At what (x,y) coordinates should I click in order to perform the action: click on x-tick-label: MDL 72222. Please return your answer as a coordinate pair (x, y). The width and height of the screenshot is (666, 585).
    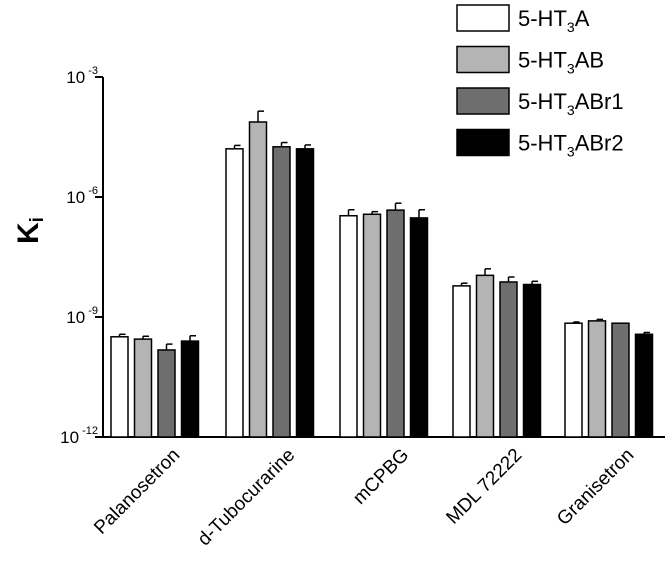
    Looking at the image, I should click on (484, 487).